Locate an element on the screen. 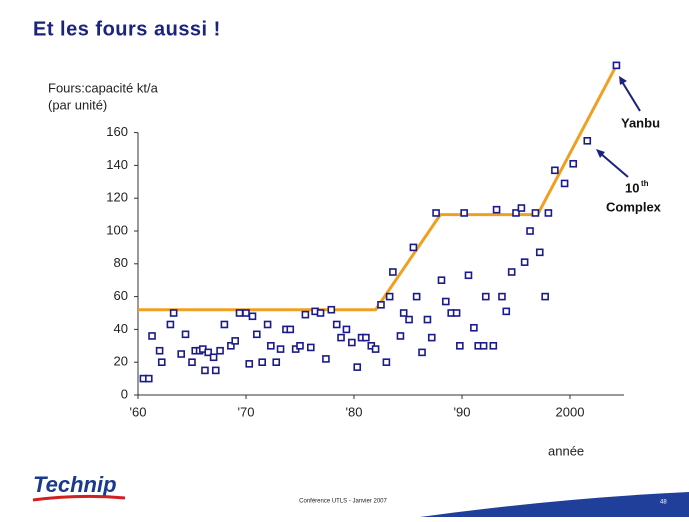  y-tick-label: 20 is located at coordinates (121, 361).